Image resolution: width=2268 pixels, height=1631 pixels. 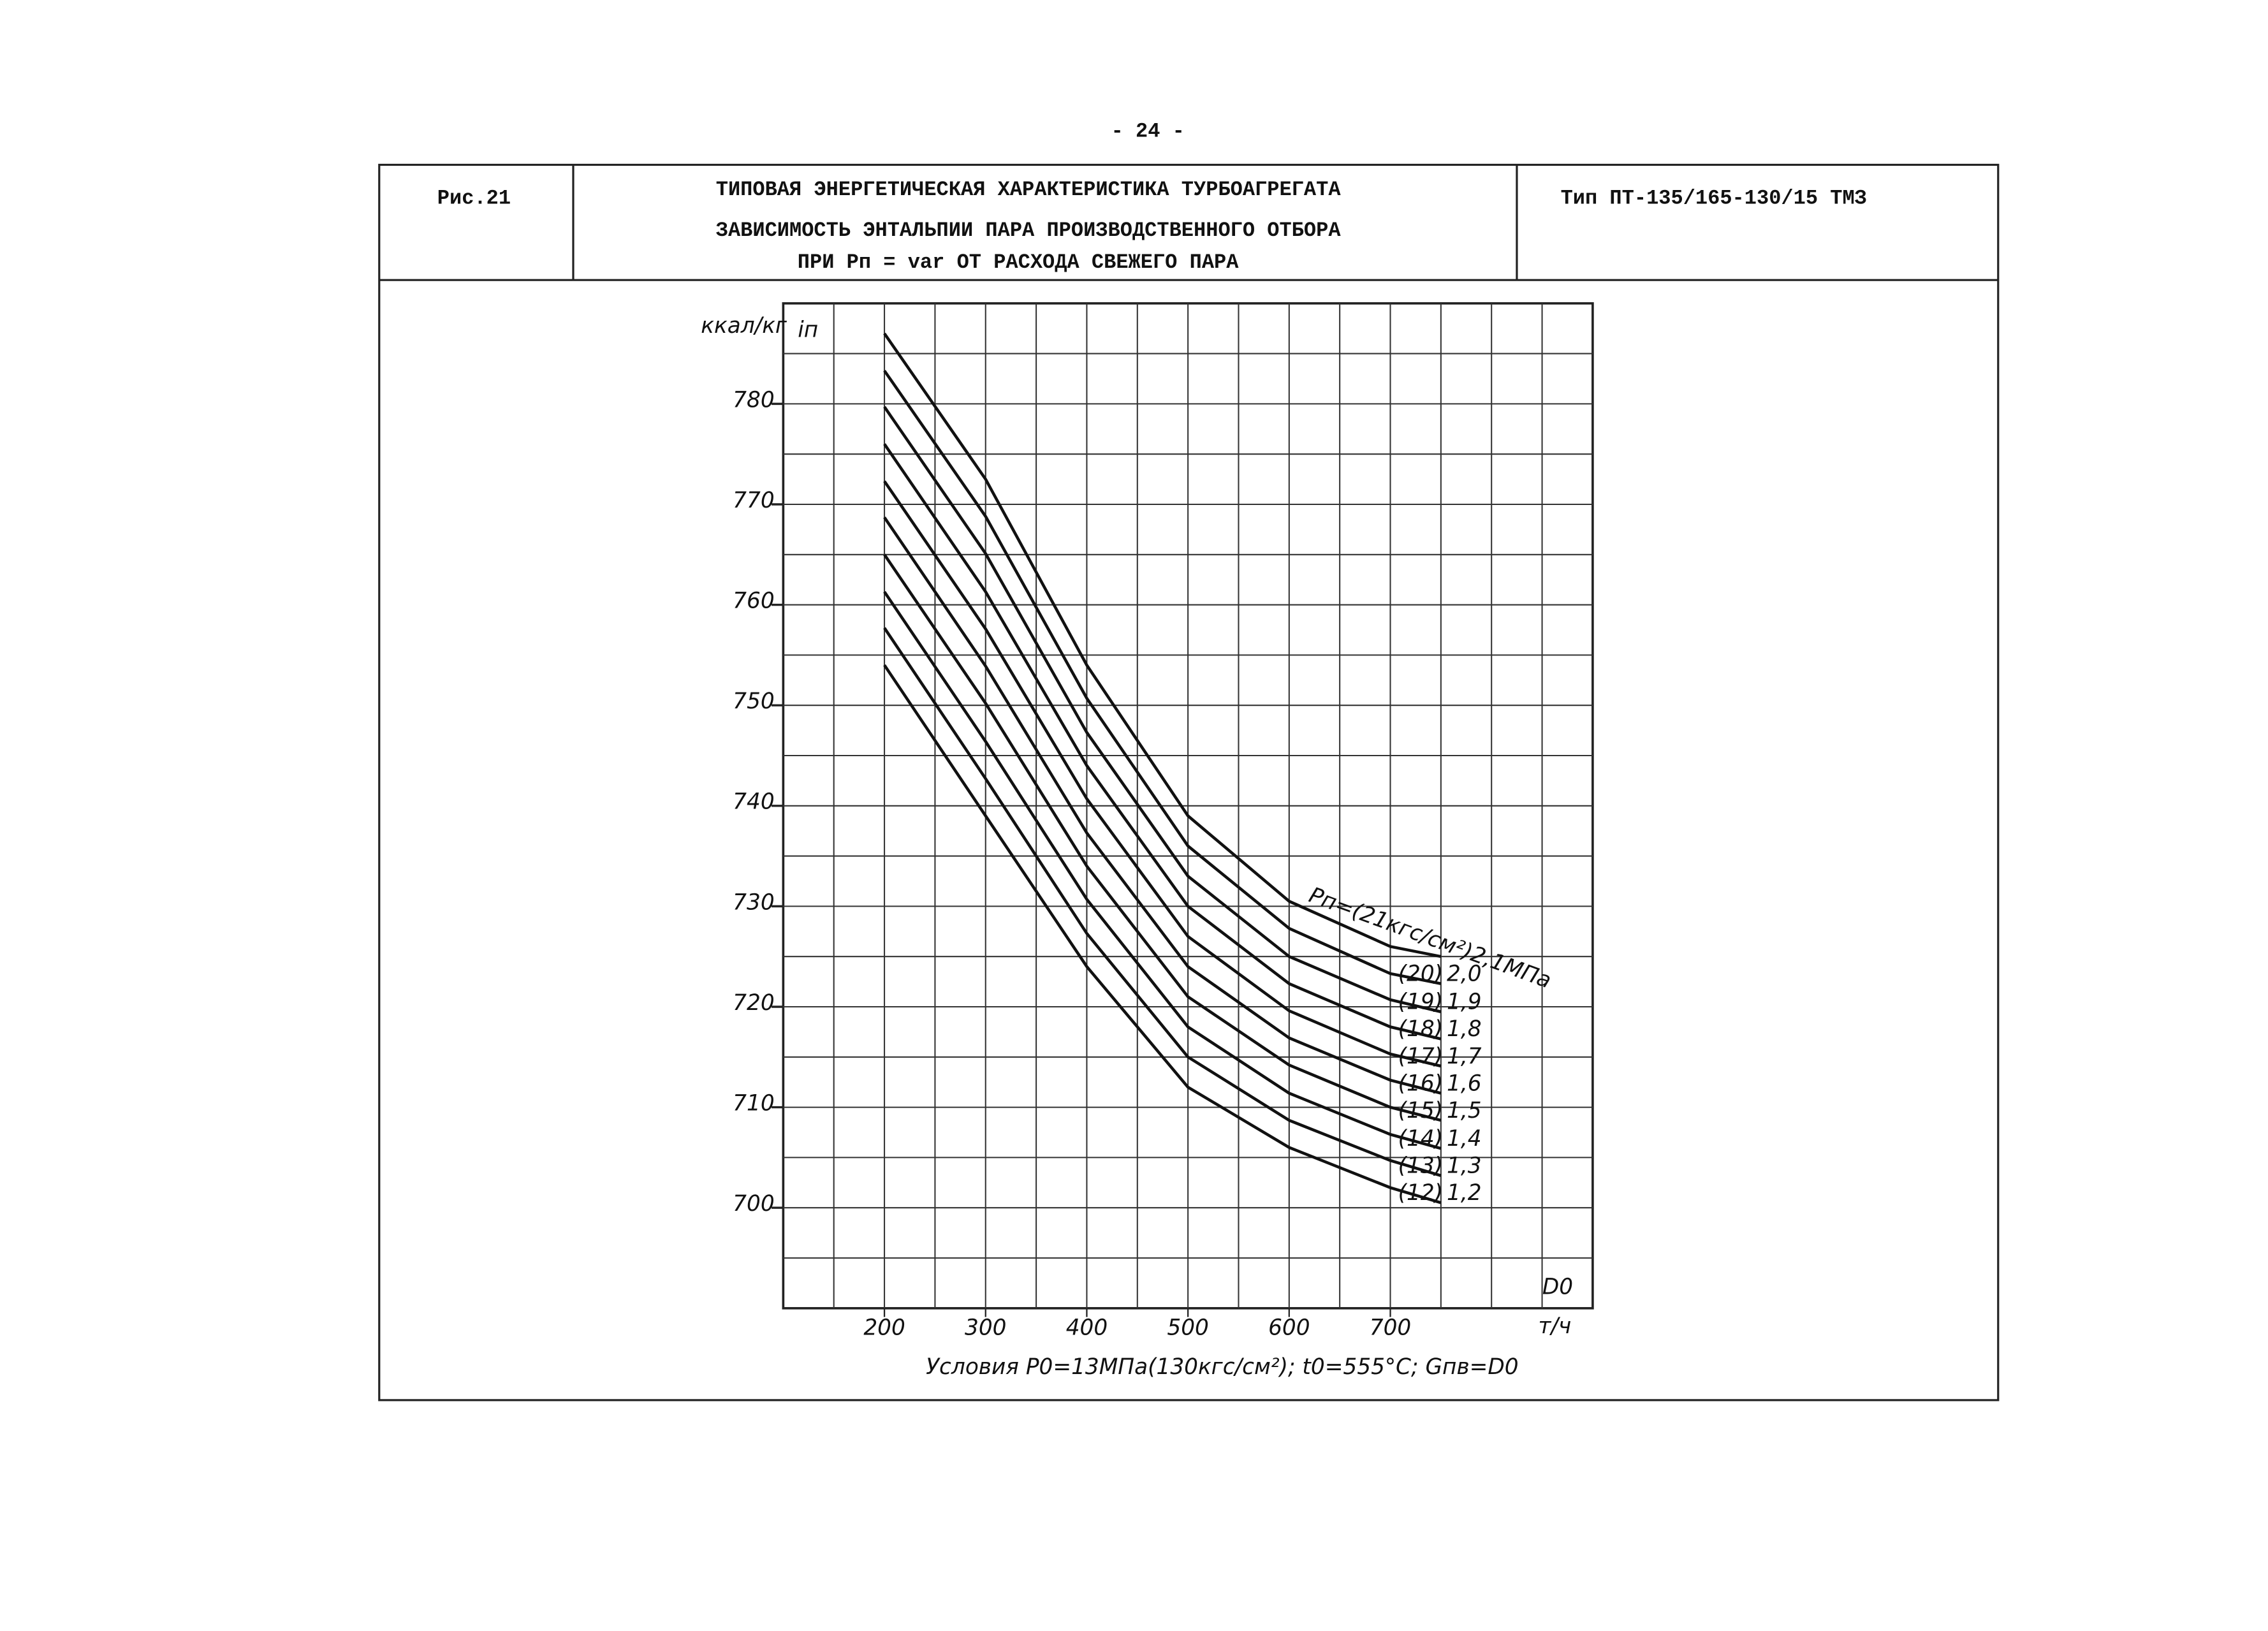 What do you see at coordinates (753, 1103) in the screenshot?
I see `y-tick-label: 710` at bounding box center [753, 1103].